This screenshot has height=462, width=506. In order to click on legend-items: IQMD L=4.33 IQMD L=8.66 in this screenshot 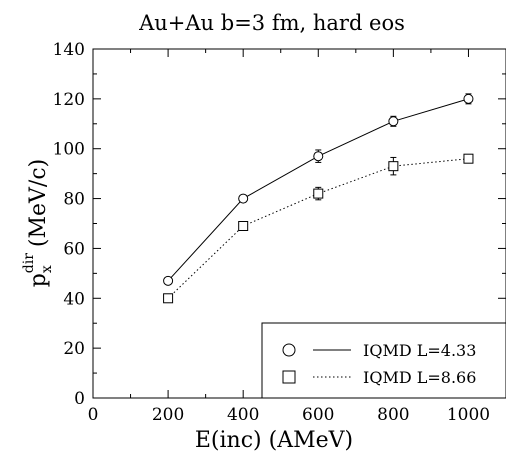, I will do `click(379, 364)`.